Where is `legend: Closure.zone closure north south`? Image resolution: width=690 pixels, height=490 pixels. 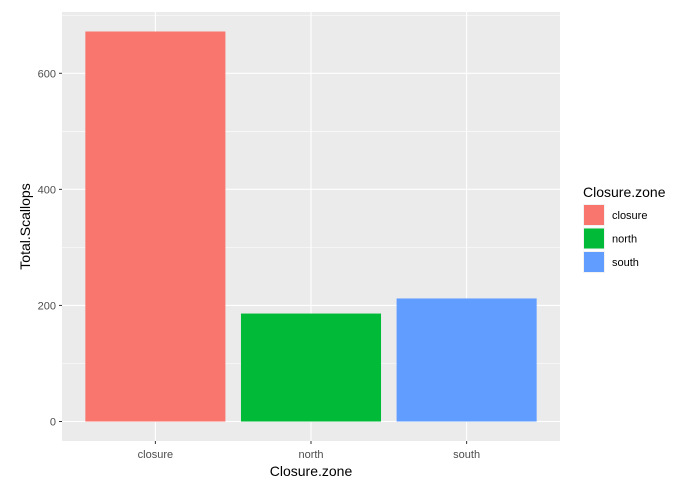
legend: Closure.zone closure north south is located at coordinates (624, 228).